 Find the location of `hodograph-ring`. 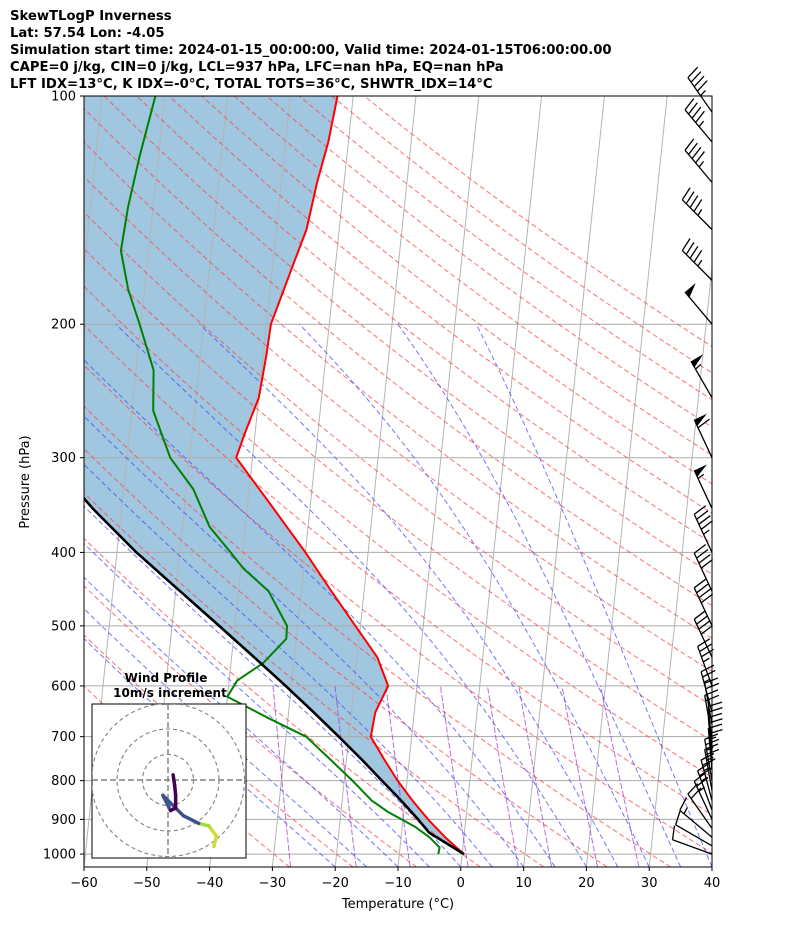

hodograph-ring is located at coordinates (169, 781).